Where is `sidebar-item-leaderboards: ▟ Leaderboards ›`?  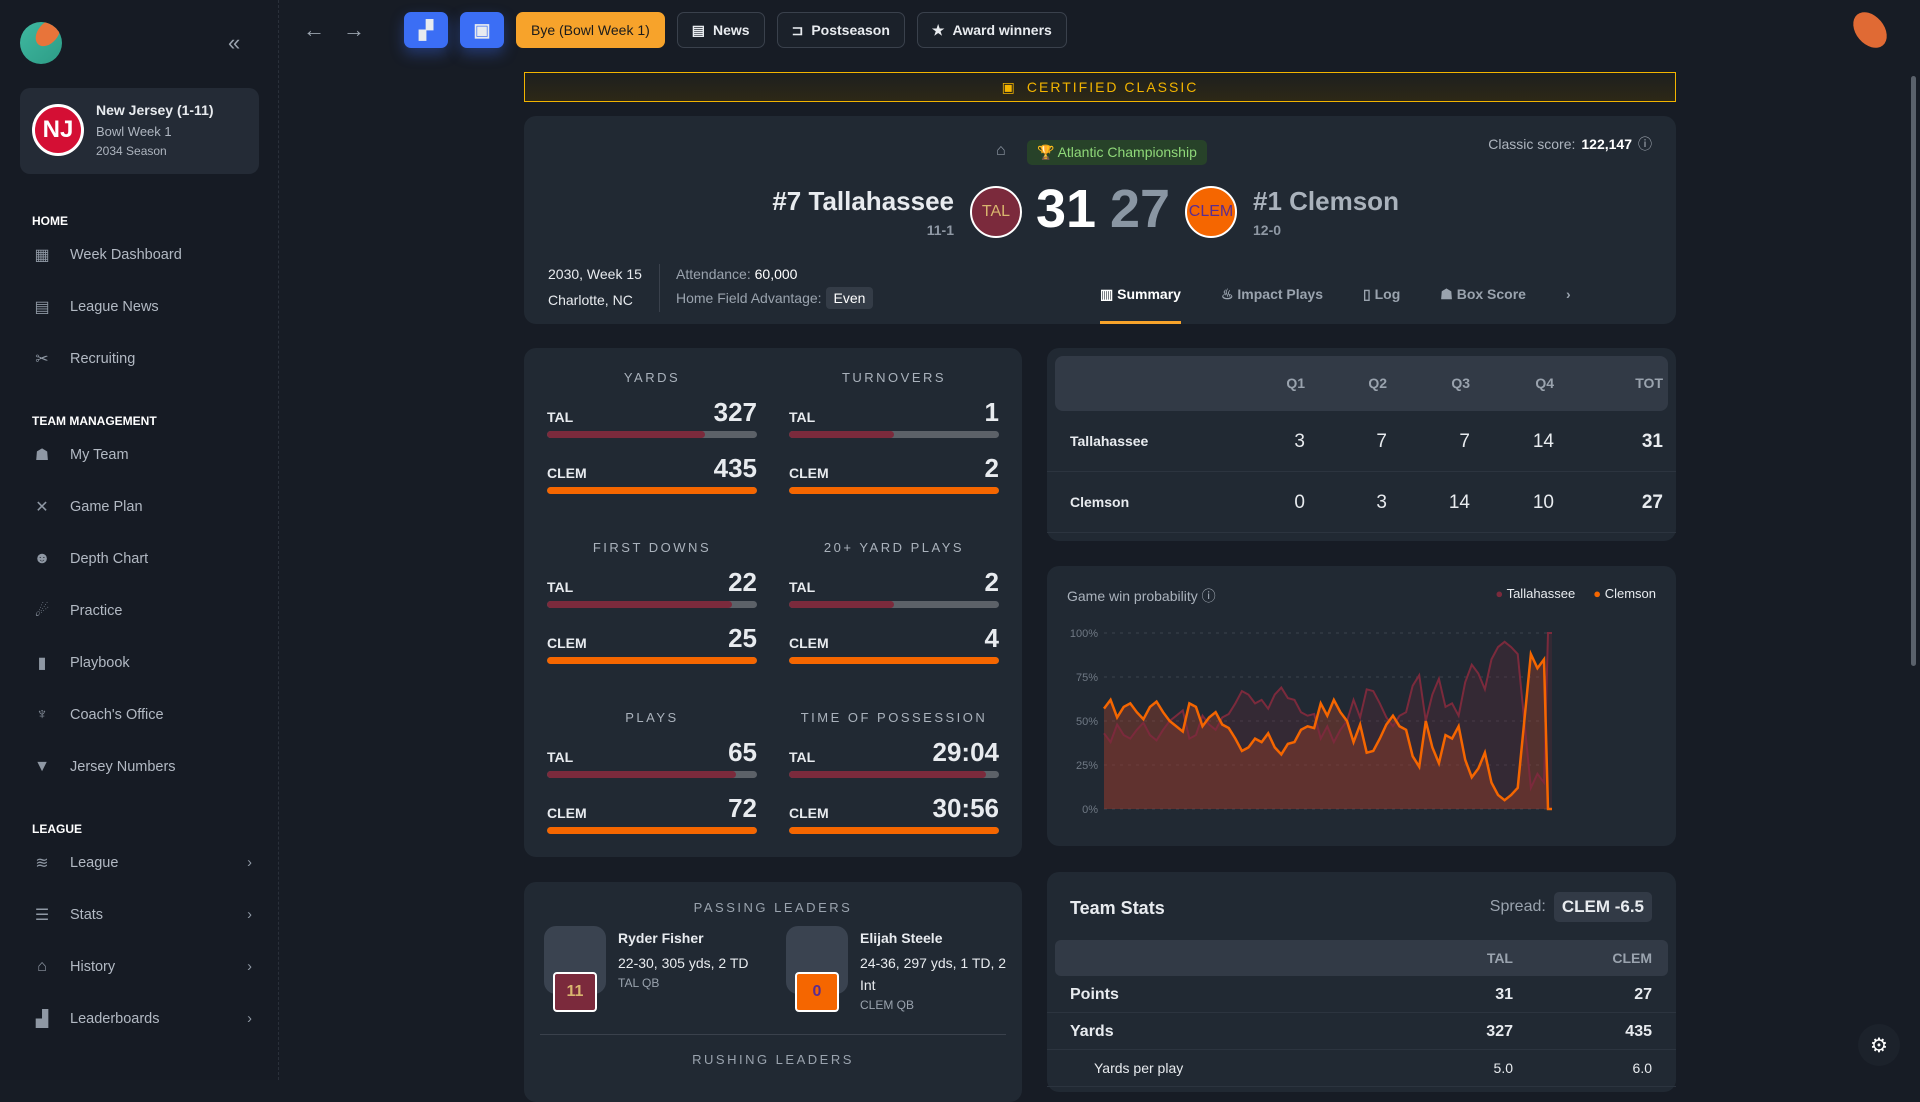 sidebar-item-leaderboards: ▟ Leaderboards › is located at coordinates (142, 1019).